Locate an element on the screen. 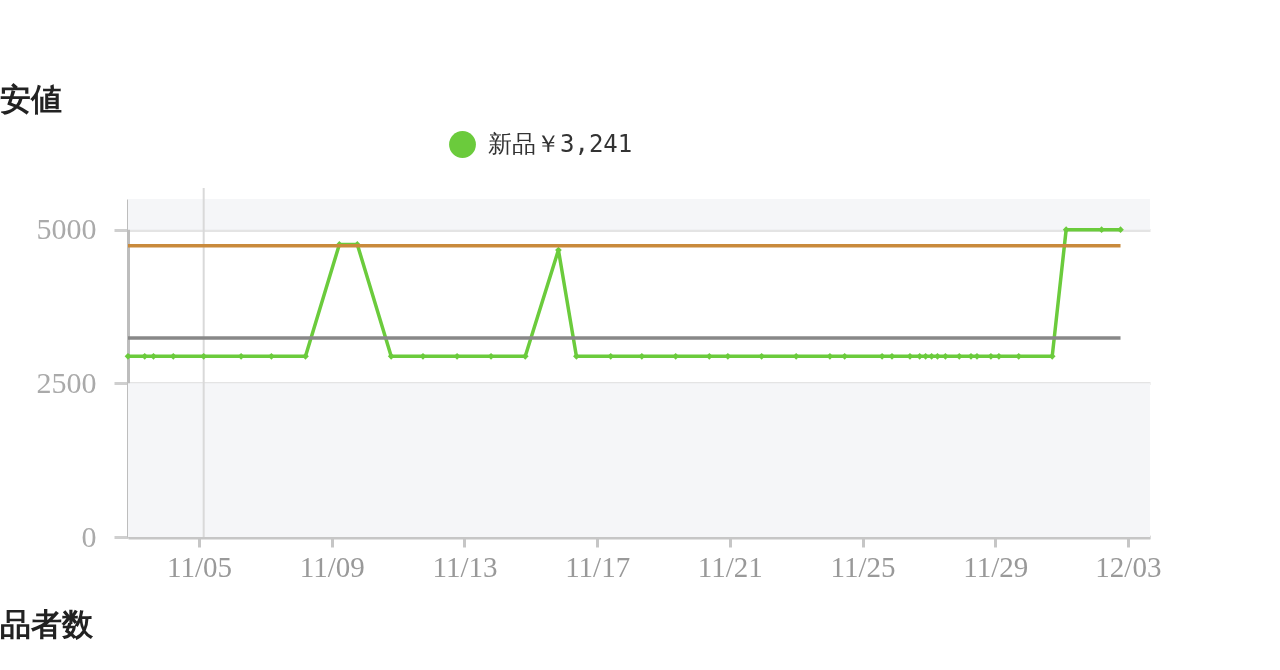 This screenshot has width=1280, height=670. text: 品者数 is located at coordinates (47, 624).